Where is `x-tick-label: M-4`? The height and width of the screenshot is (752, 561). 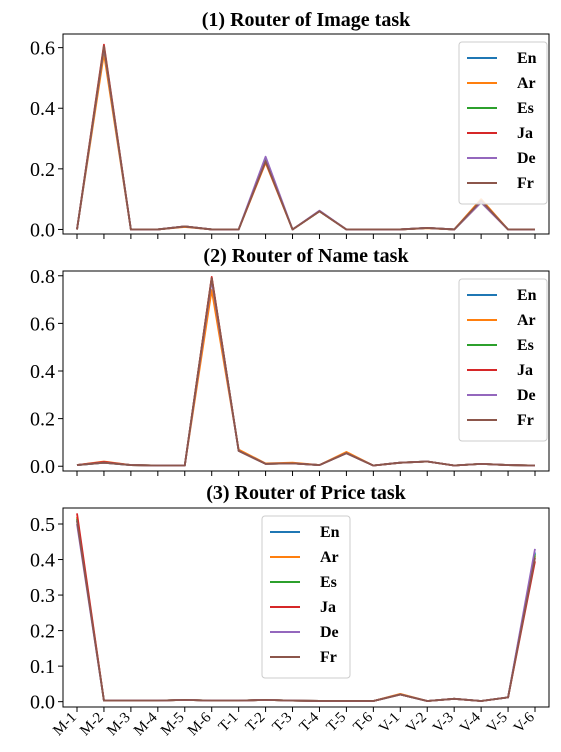 x-tick-label: M-4 is located at coordinates (146, 724).